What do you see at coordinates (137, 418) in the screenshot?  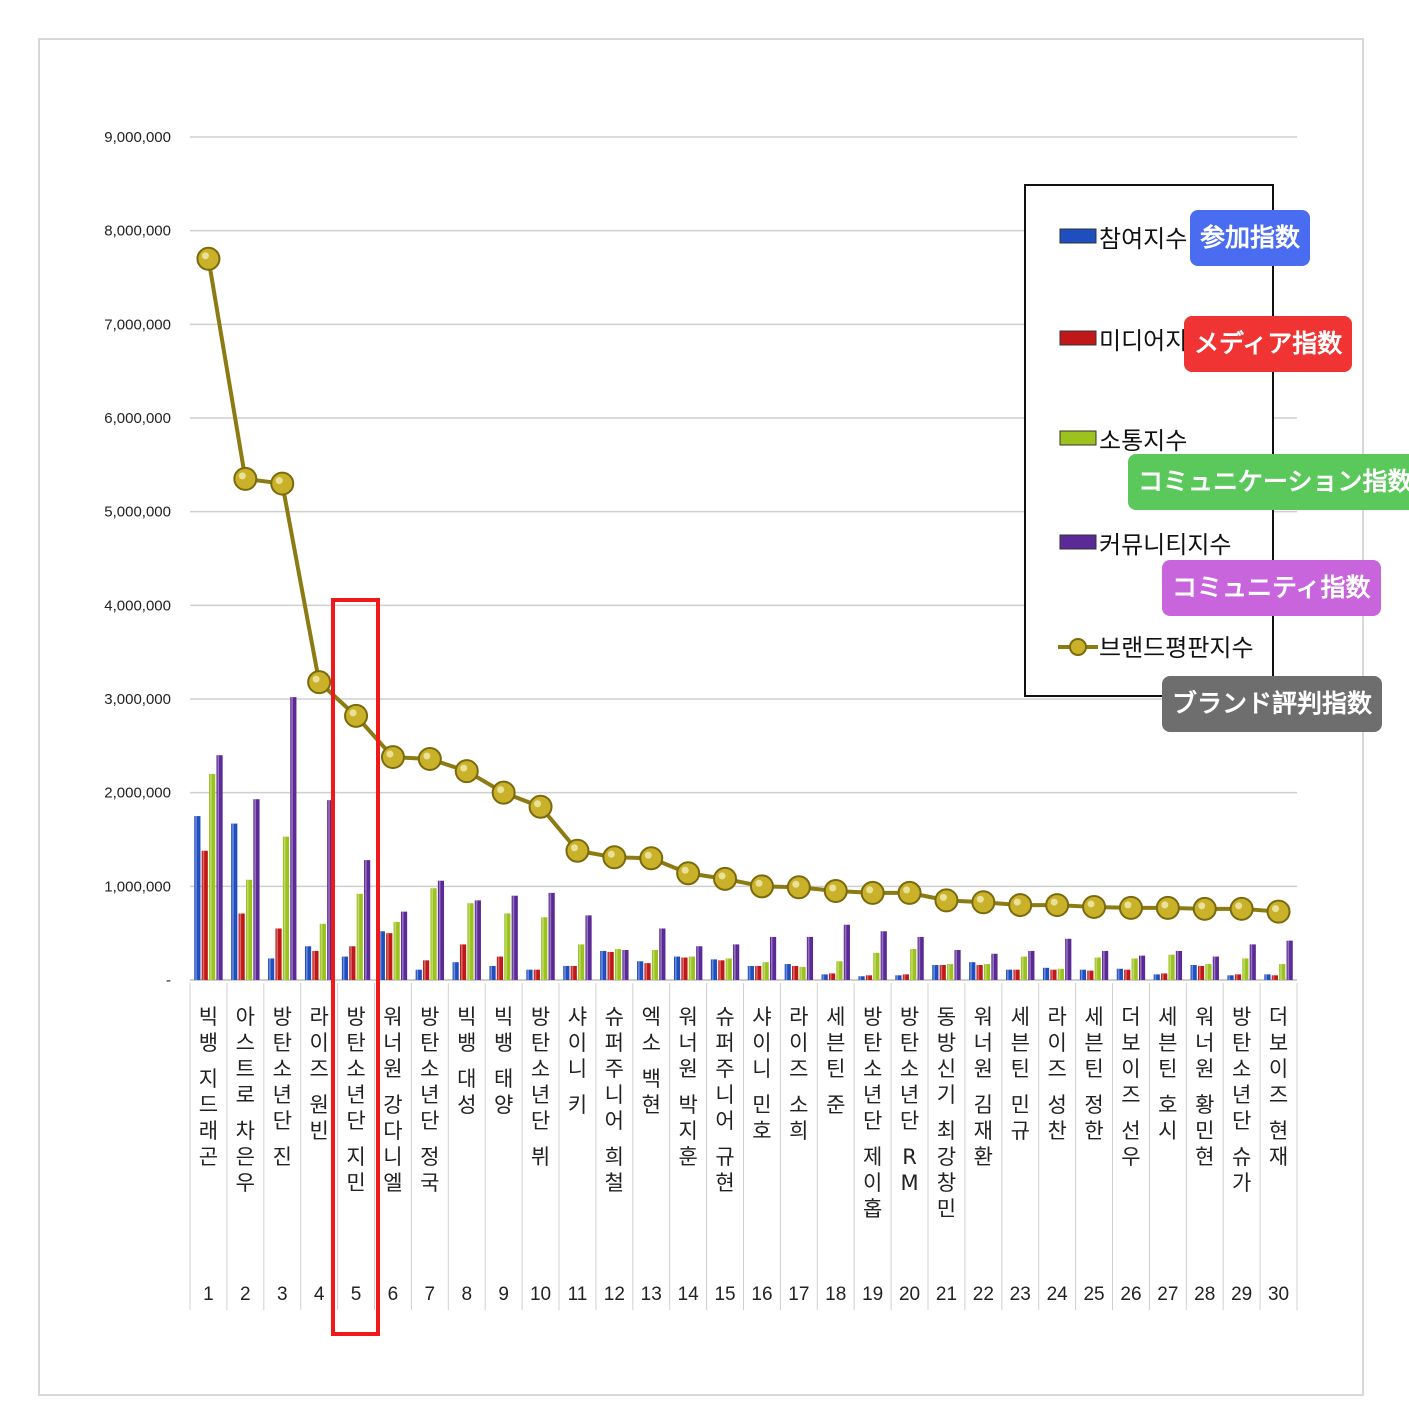 I see `y-tick-label: 6,000,000` at bounding box center [137, 418].